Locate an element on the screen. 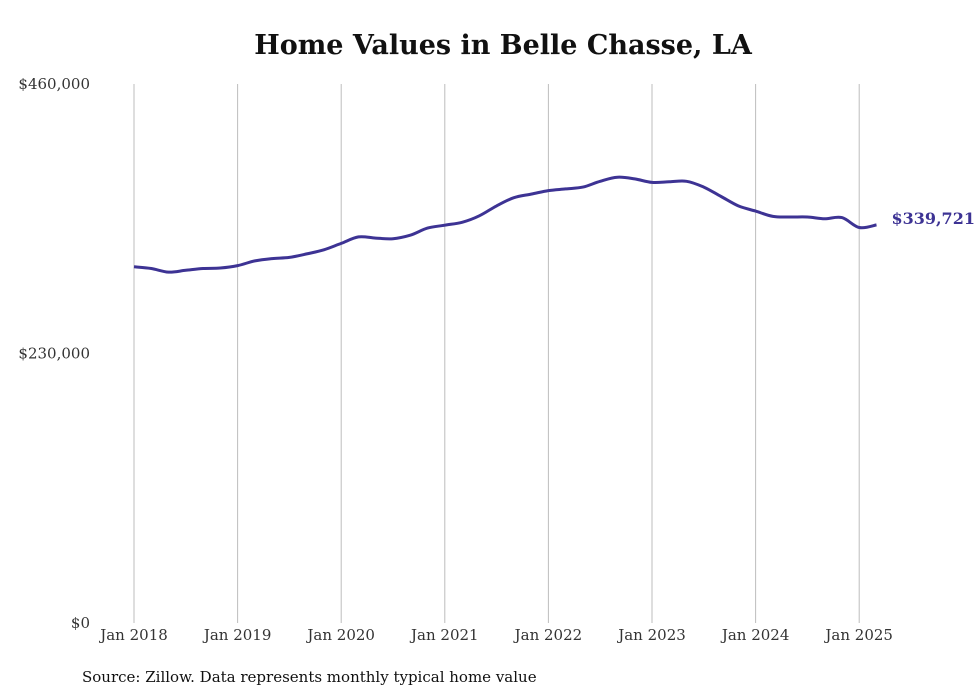  x-tick-label: Jan 2019 is located at coordinates (237, 635).